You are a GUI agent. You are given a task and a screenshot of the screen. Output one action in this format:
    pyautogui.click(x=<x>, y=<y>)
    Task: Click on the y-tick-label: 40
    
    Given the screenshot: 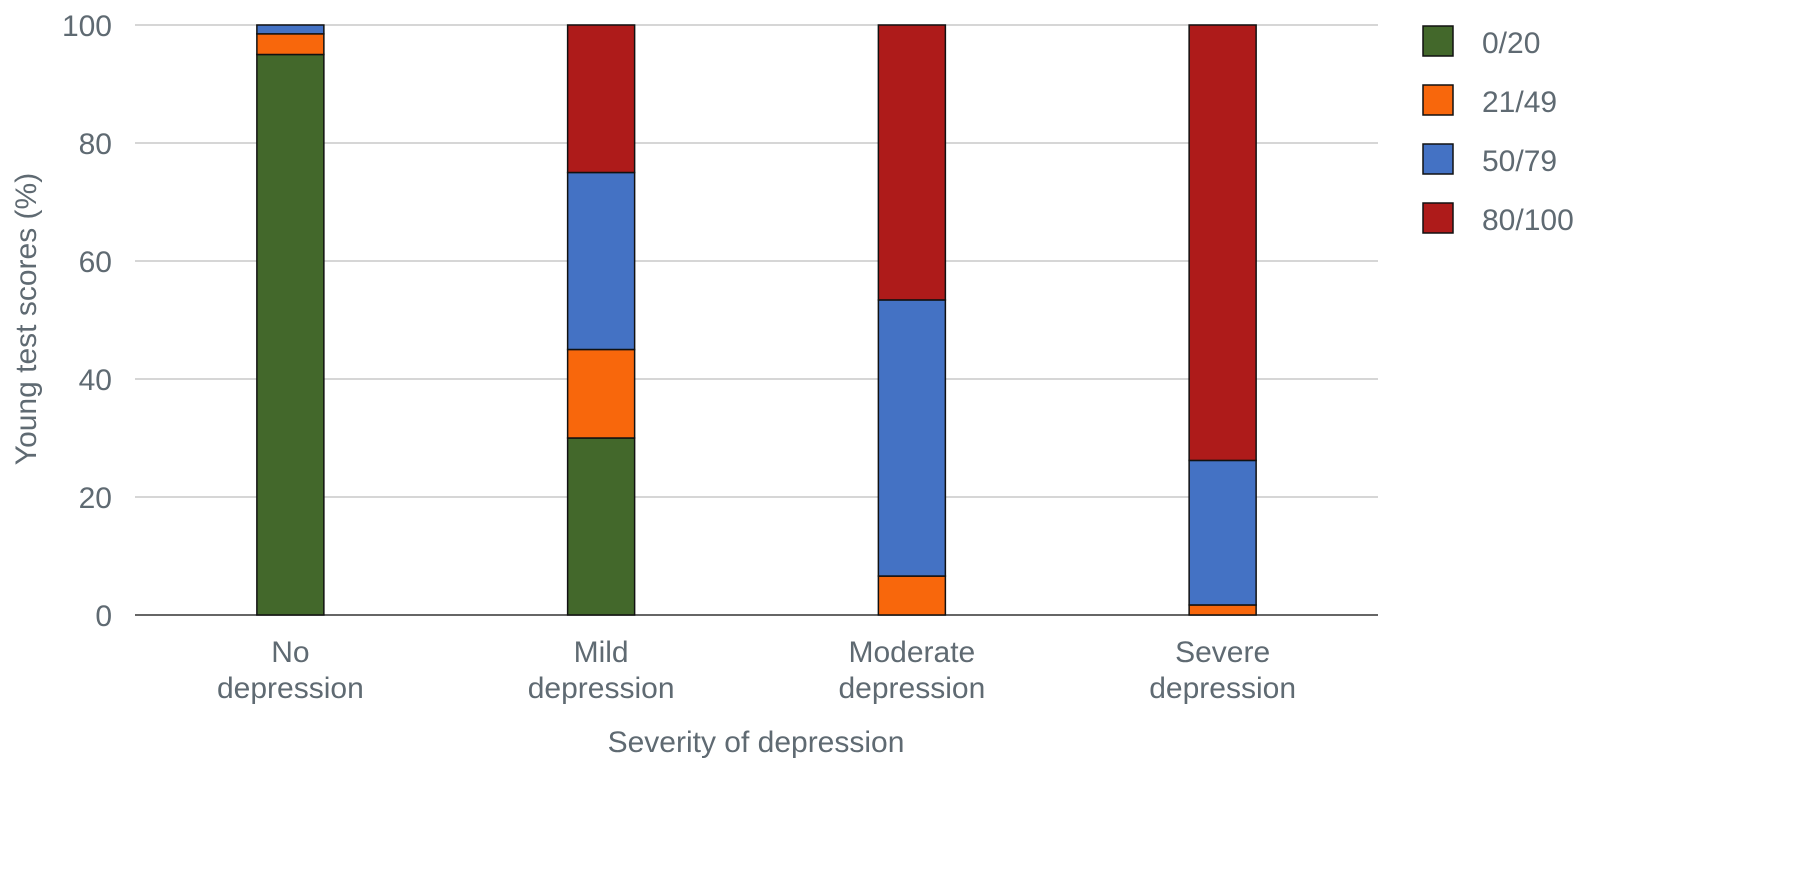 What is the action you would take?
    pyautogui.click(x=95, y=380)
    